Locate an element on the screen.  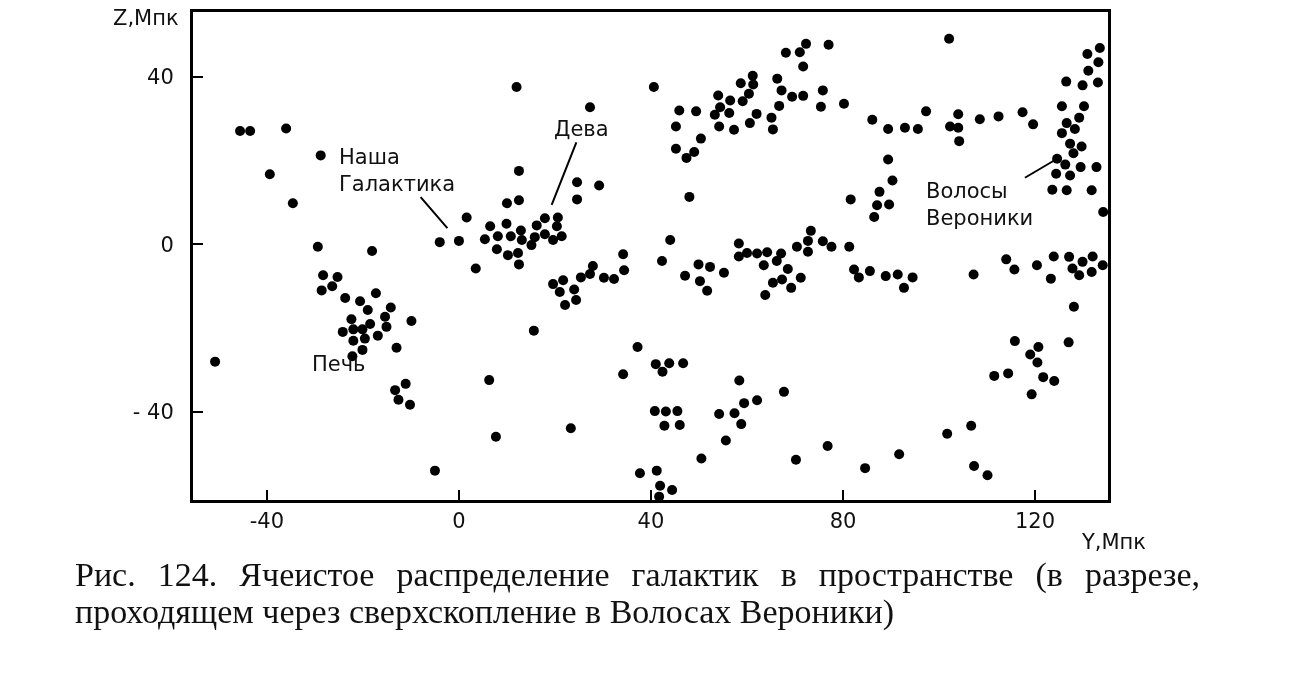
y-axis-title: Z,Мпк is located at coordinates (146, 18).